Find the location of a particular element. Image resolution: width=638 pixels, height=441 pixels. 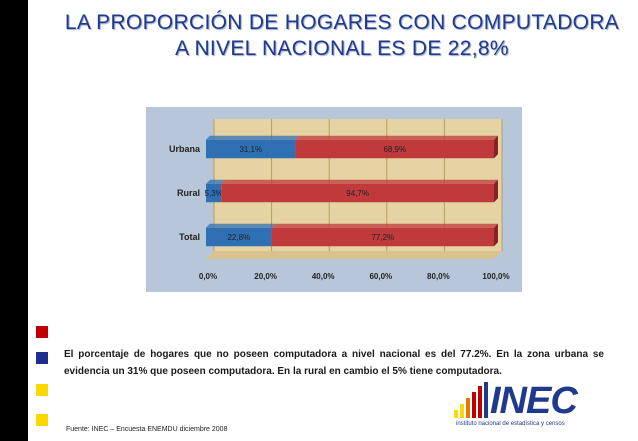

left-black-strip is located at coordinates (14, 220).